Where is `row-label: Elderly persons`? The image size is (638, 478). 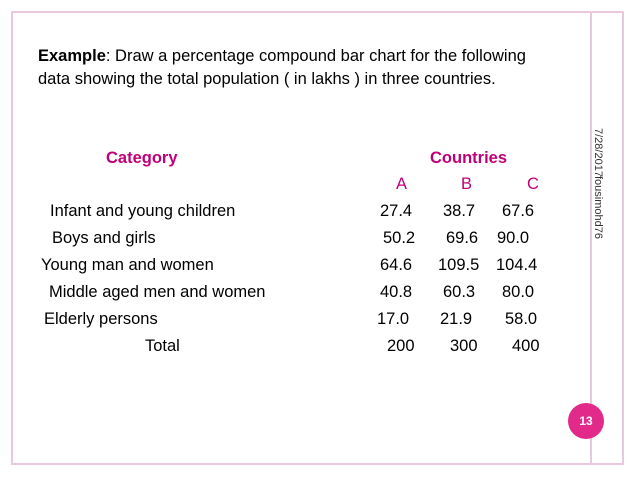
row-label: Elderly persons is located at coordinates (101, 319).